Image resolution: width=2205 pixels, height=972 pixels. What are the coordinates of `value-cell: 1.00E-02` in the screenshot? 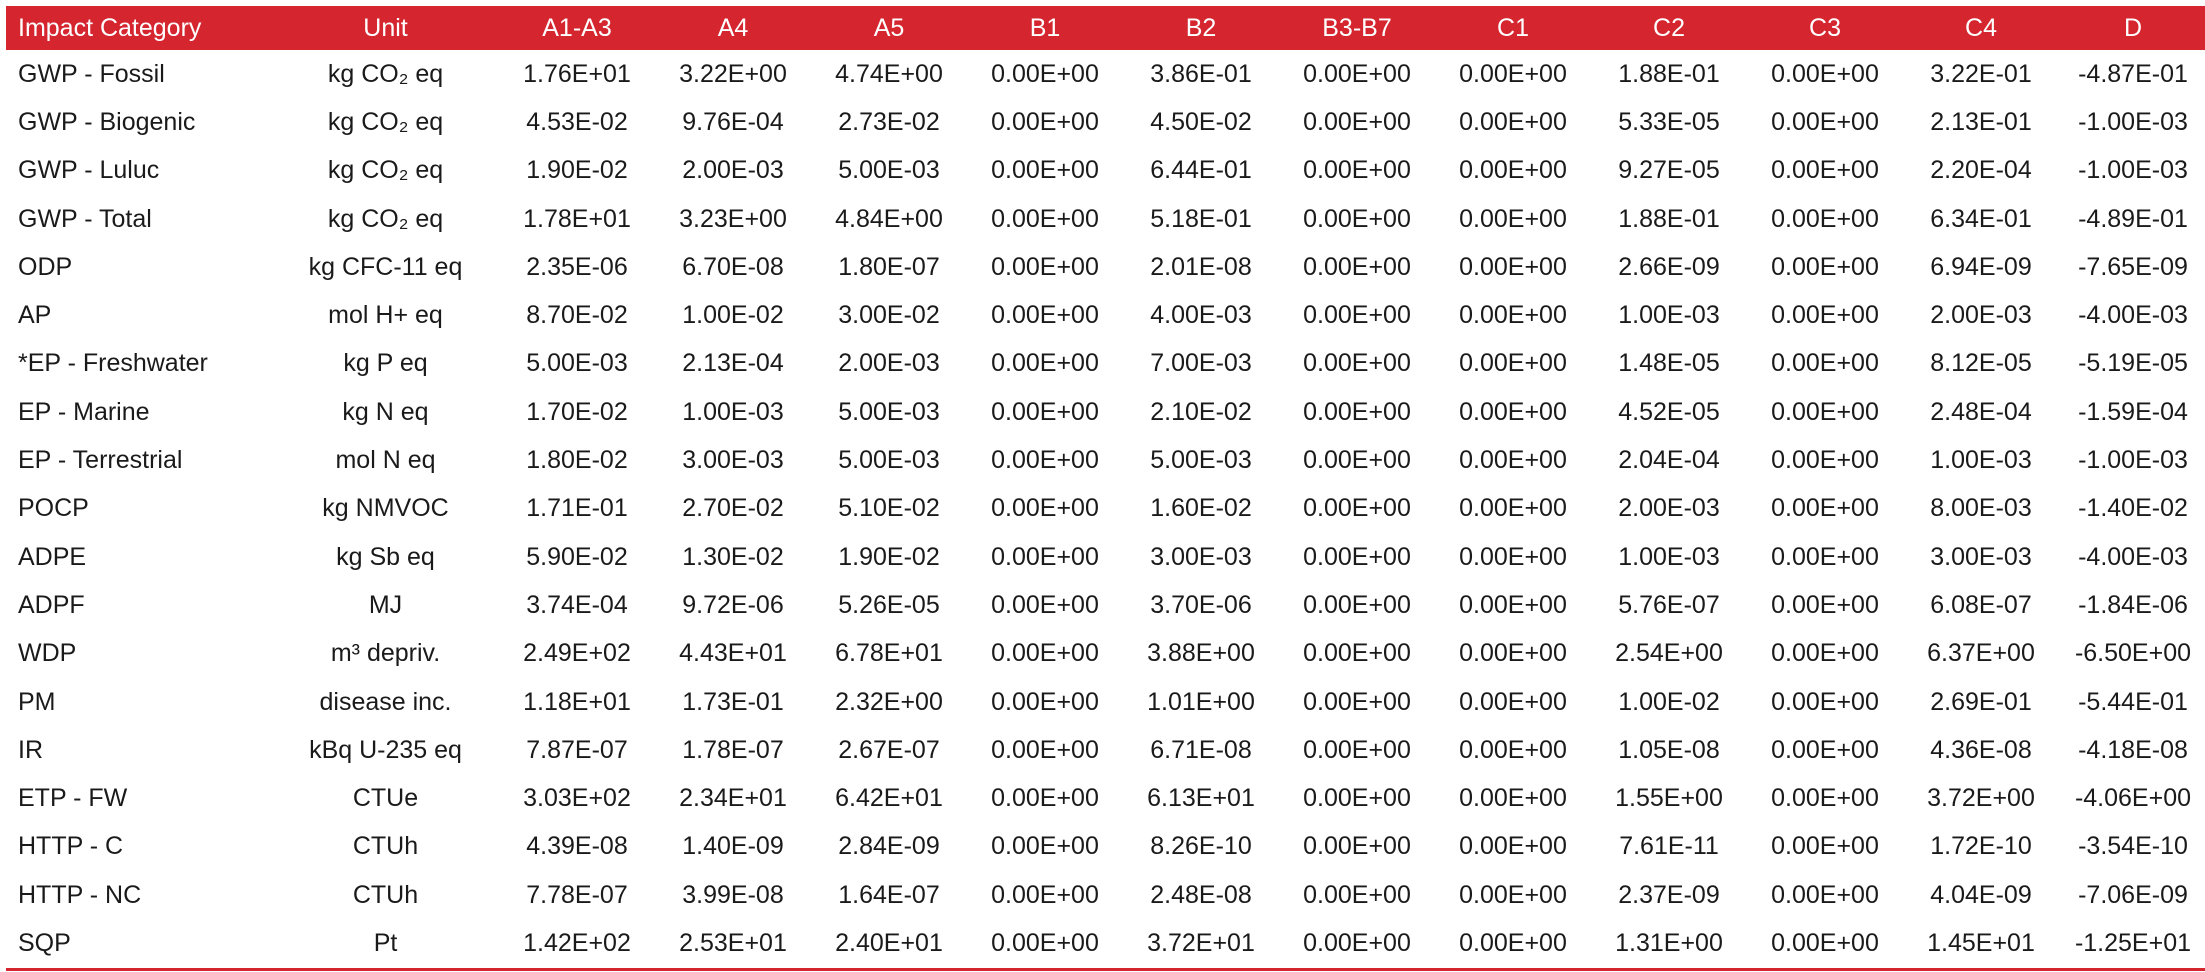 It's located at (1669, 701).